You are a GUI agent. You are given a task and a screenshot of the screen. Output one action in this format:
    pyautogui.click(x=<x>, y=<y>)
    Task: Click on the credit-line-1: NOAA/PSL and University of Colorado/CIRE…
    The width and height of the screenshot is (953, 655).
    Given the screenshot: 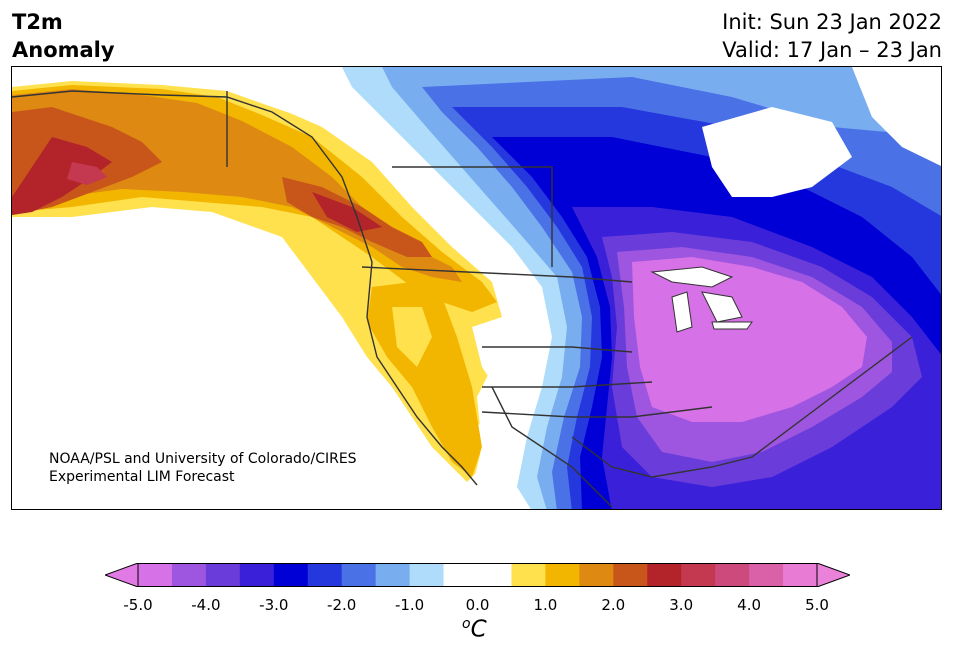 What is the action you would take?
    pyautogui.click(x=203, y=459)
    